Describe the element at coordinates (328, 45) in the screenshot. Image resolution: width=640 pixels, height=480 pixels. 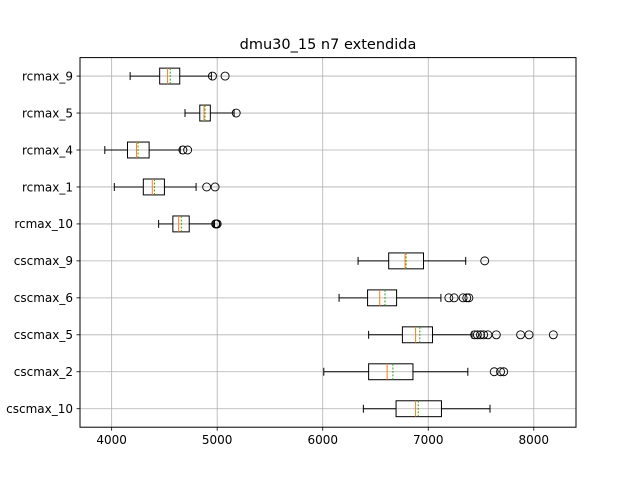
I see `chart-title: dmu30_15 n7 extendida` at that location.